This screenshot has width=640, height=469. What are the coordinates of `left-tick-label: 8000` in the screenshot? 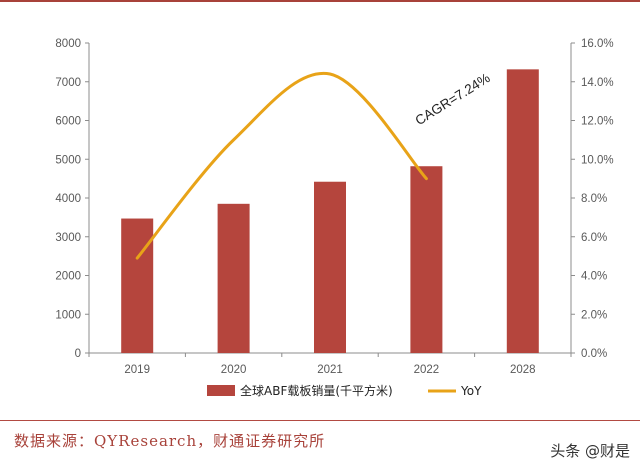 It's located at (68, 44).